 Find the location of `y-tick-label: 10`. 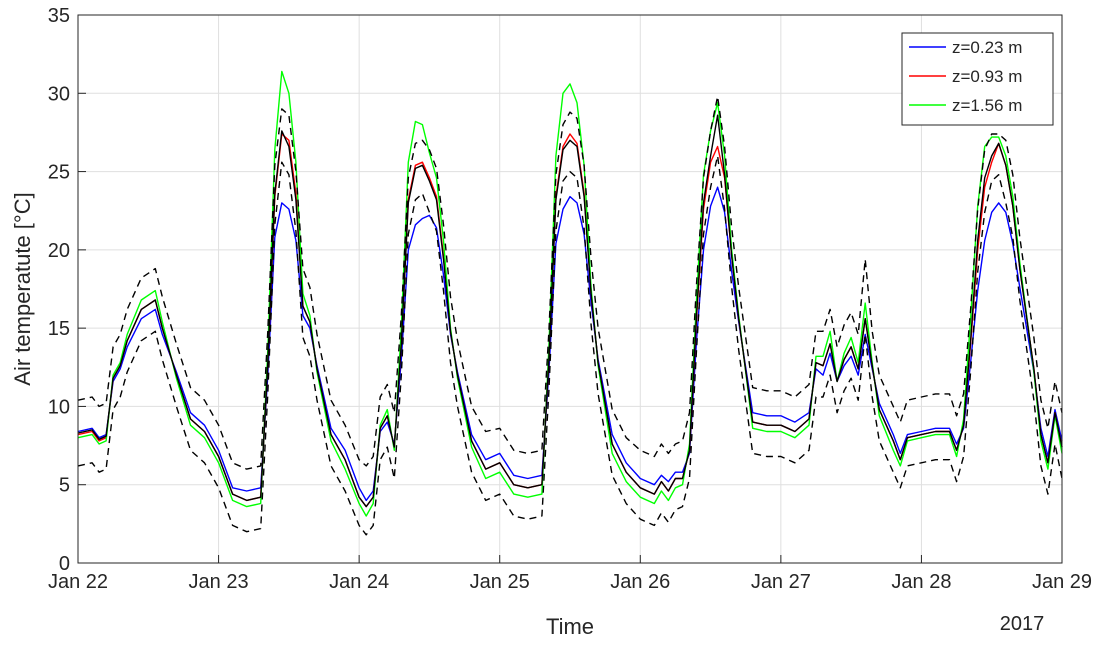

y-tick-label: 10 is located at coordinates (59, 407).